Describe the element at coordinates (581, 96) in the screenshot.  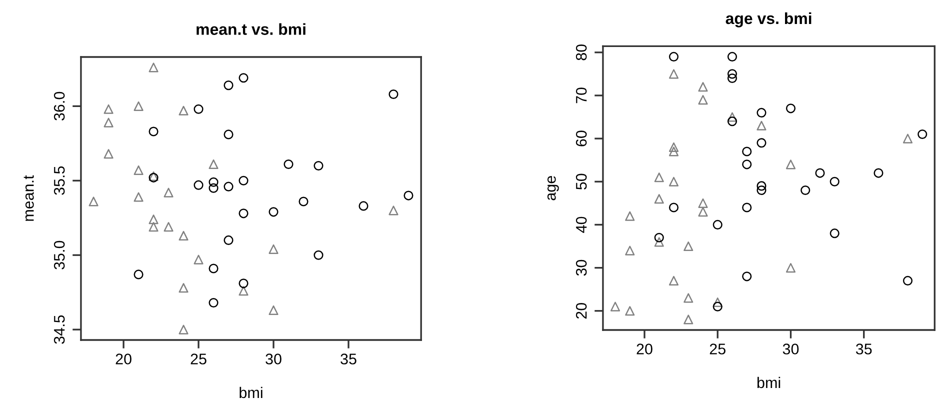
I see `y-tick-label: 70` at that location.